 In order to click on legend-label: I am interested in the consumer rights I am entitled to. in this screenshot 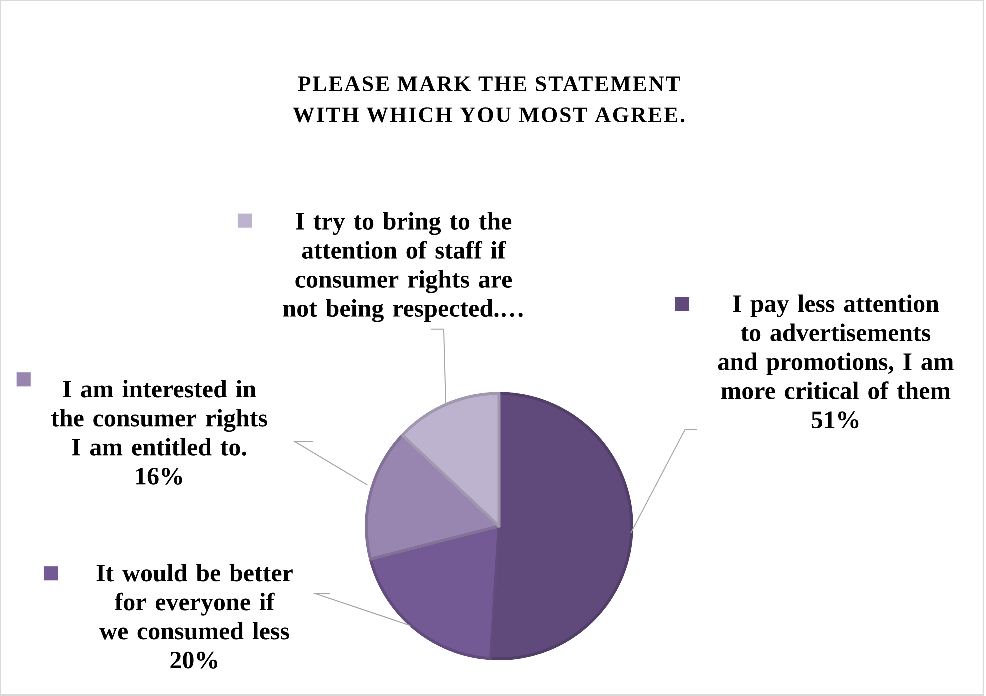, I will do `click(160, 418)`.